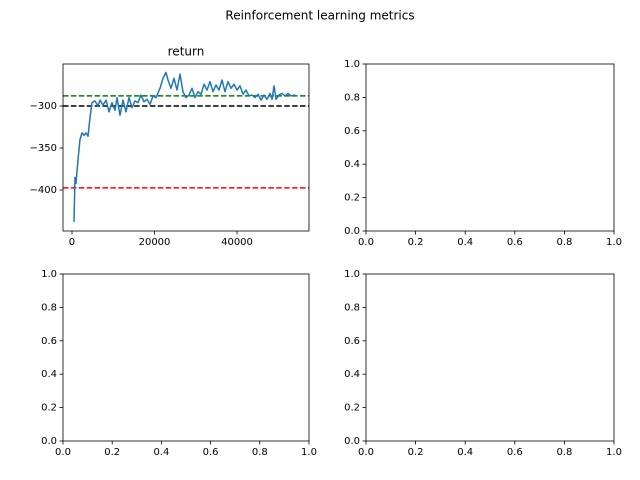 The height and width of the screenshot is (480, 640). What do you see at coordinates (186, 52) in the screenshot?
I see `axes-title: return` at bounding box center [186, 52].